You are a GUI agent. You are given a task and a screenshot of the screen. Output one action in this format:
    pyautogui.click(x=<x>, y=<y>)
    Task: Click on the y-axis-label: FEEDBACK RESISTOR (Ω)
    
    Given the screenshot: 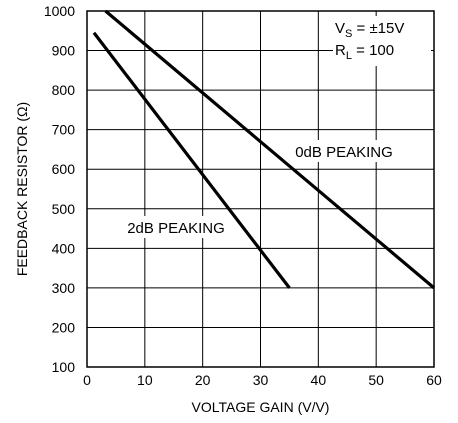 What is the action you would take?
    pyautogui.click(x=22, y=189)
    